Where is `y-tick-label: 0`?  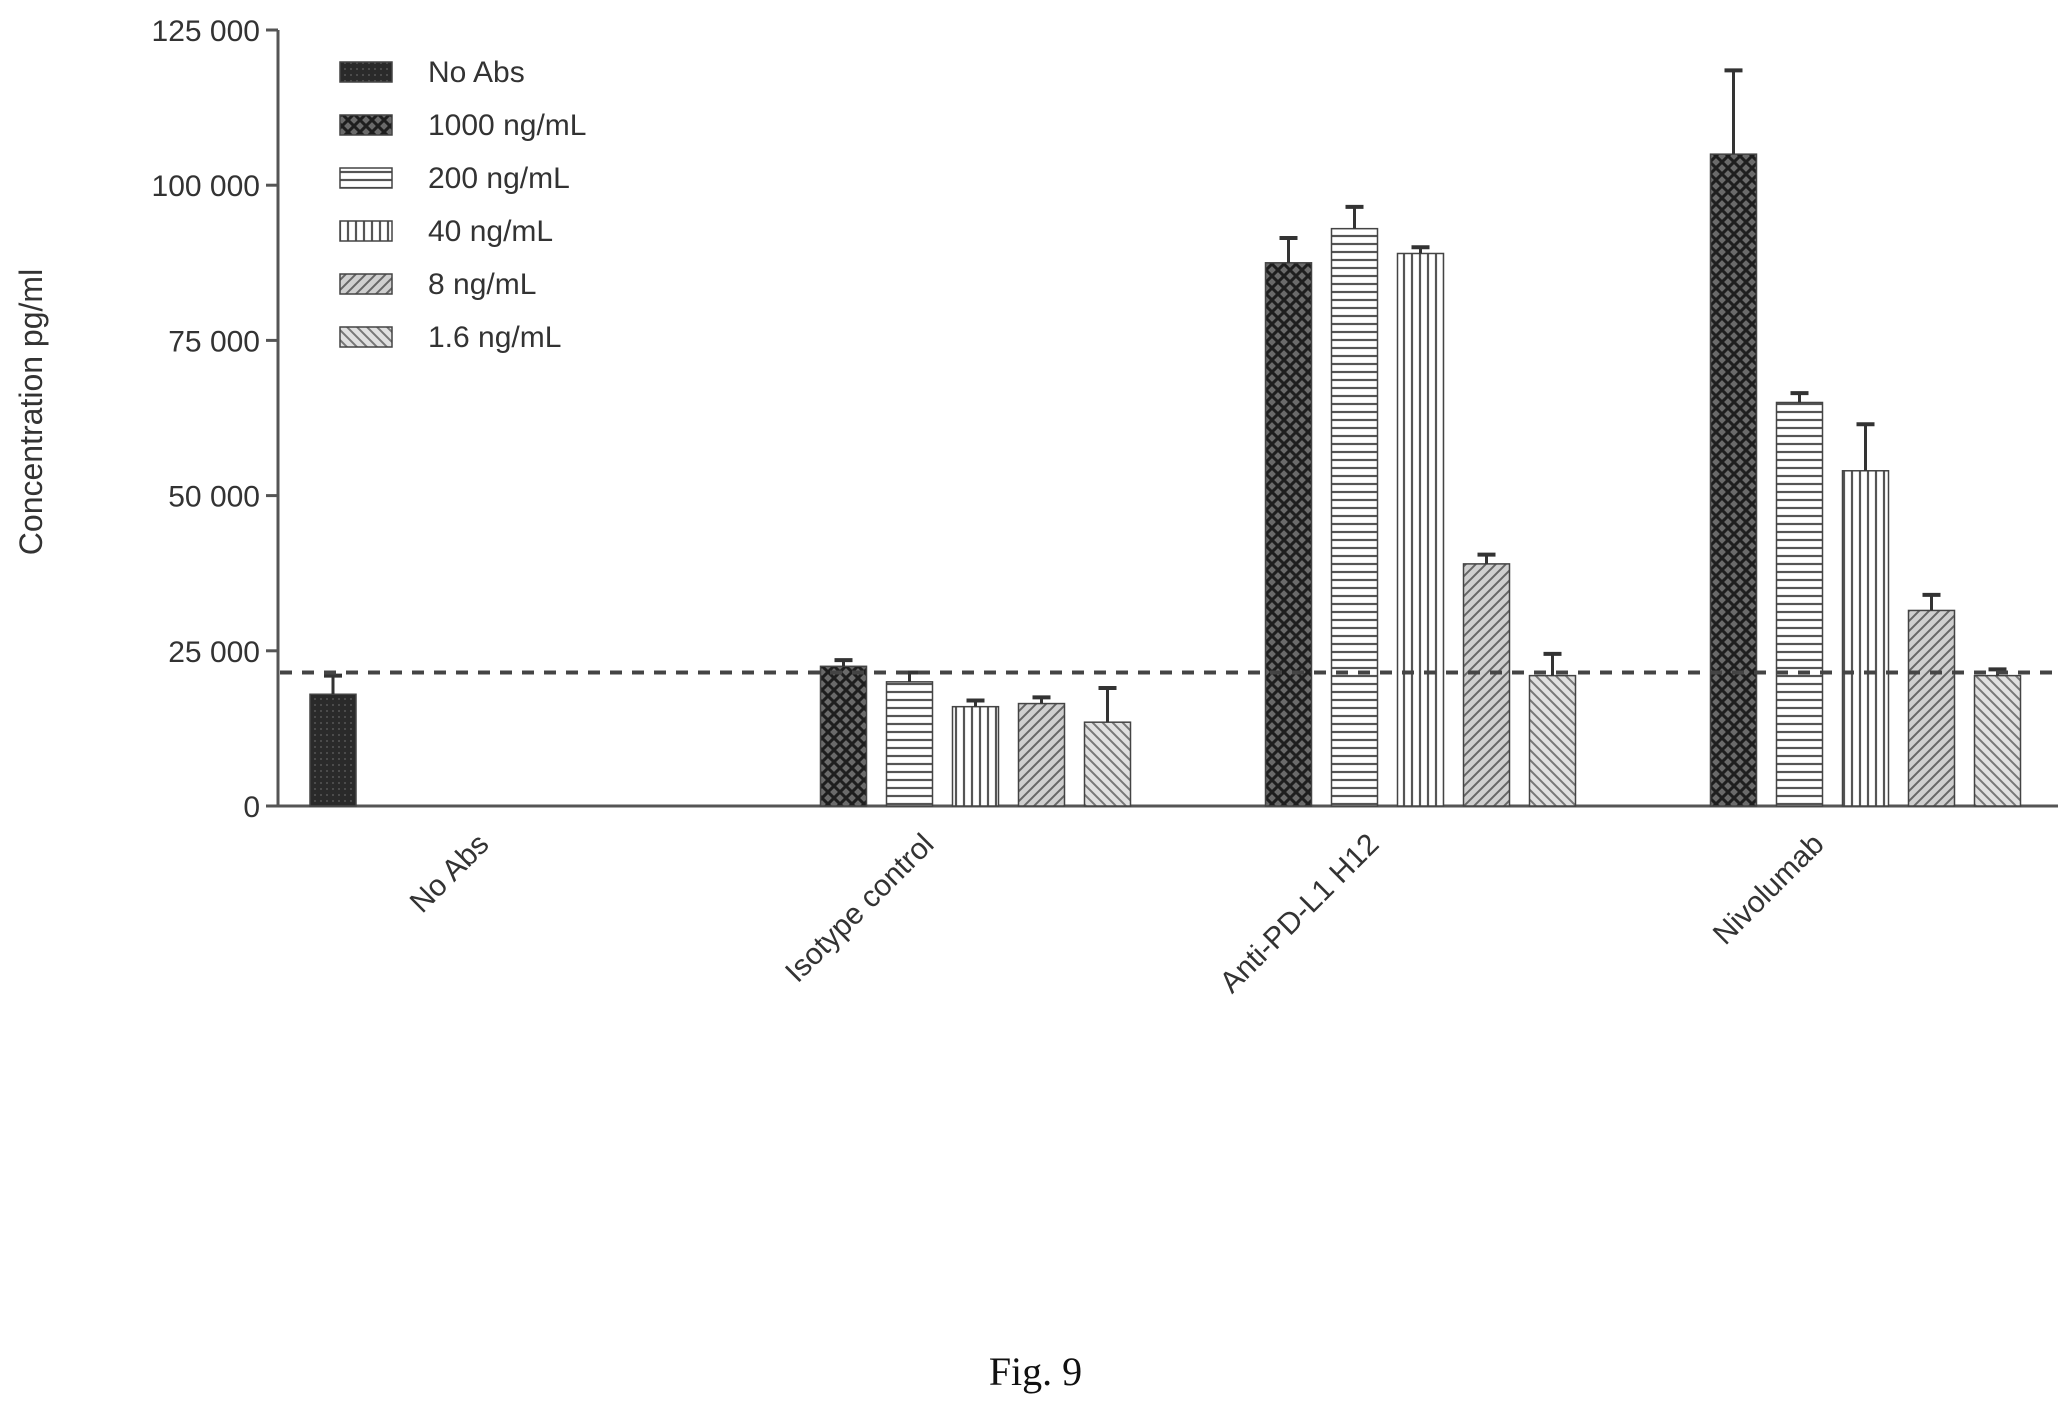
y-tick-label: 0 is located at coordinates (251, 807).